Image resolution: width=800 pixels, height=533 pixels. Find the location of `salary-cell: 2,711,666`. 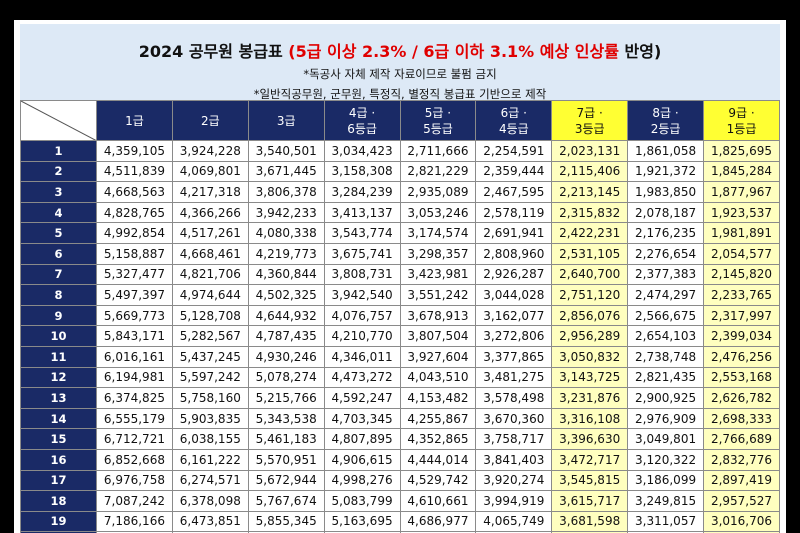

salary-cell: 2,711,666 is located at coordinates (438, 151).